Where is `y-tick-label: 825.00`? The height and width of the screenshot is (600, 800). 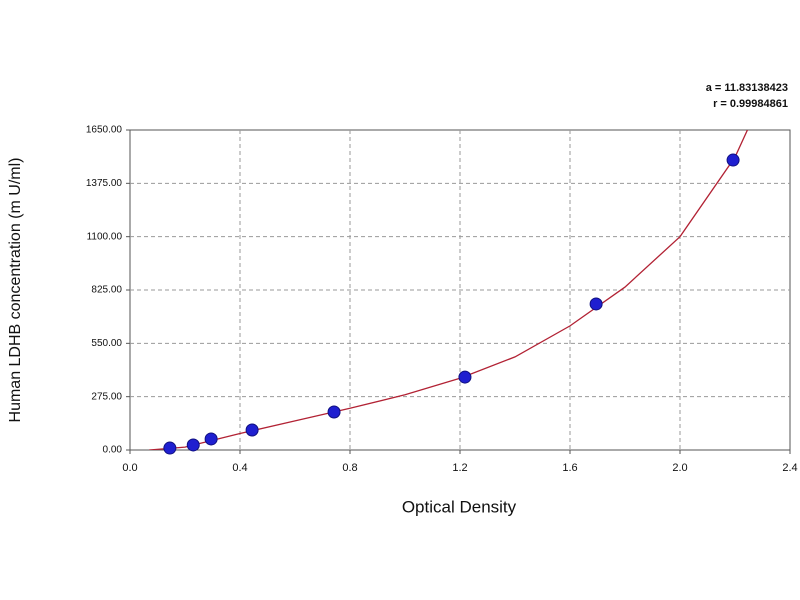 y-tick-label: 825.00 is located at coordinates (106, 290).